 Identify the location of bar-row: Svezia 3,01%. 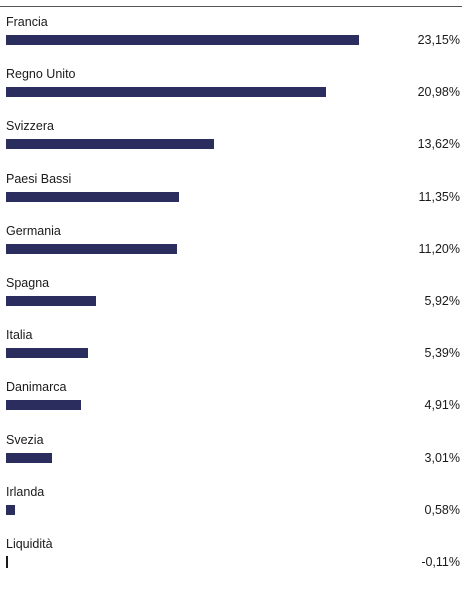
(231, 459).